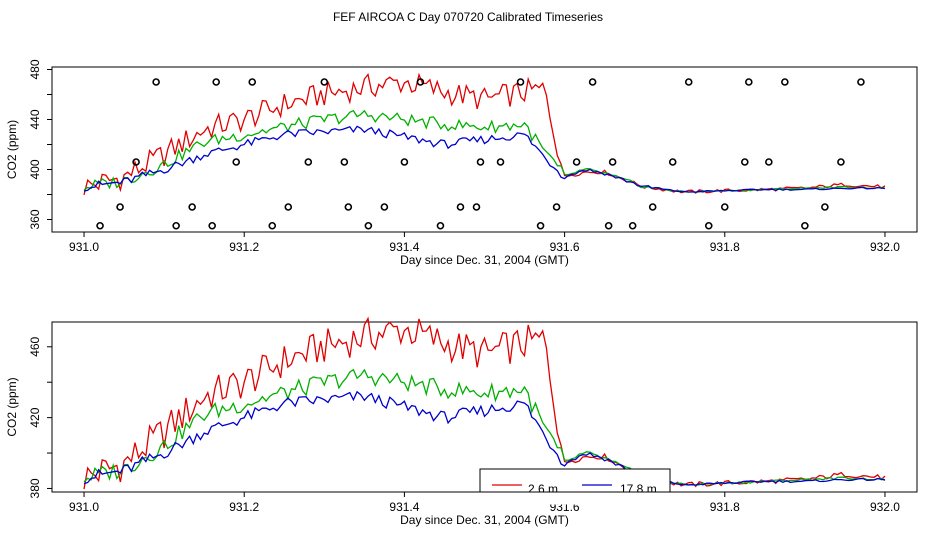 This screenshot has width=936, height=540. What do you see at coordinates (35, 69) in the screenshot?
I see `y-tick-label: 480` at bounding box center [35, 69].